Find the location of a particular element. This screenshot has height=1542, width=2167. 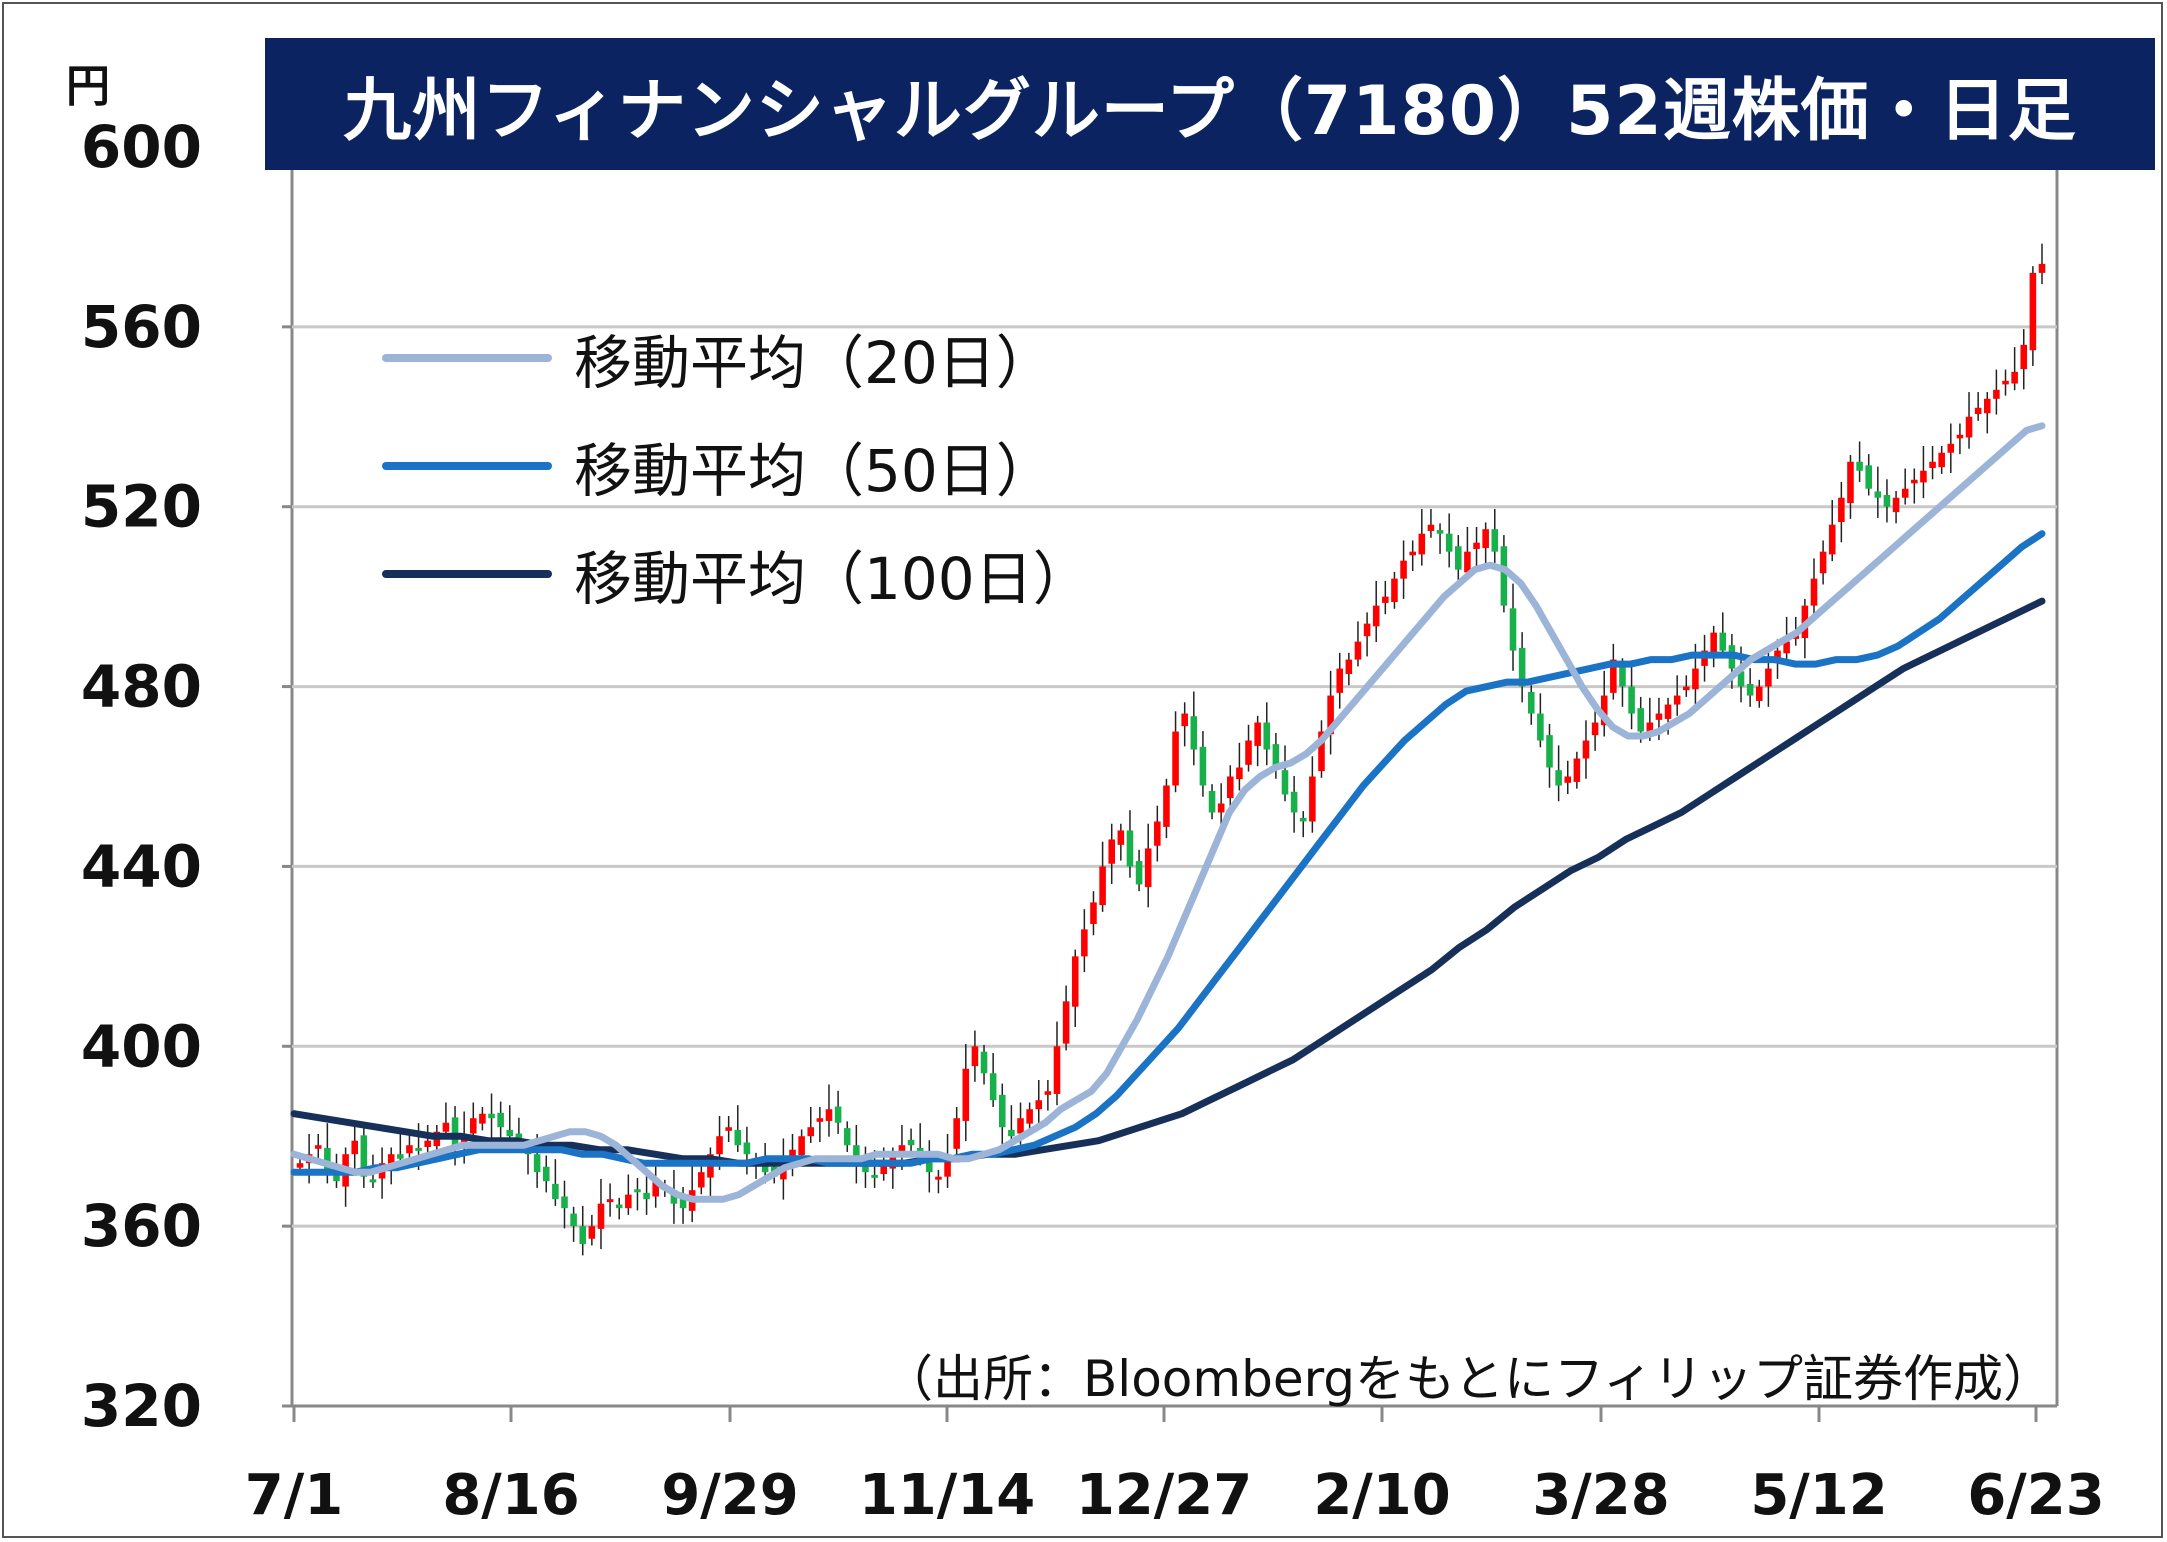

x-tick-label: 3/28 is located at coordinates (1600, 1495).